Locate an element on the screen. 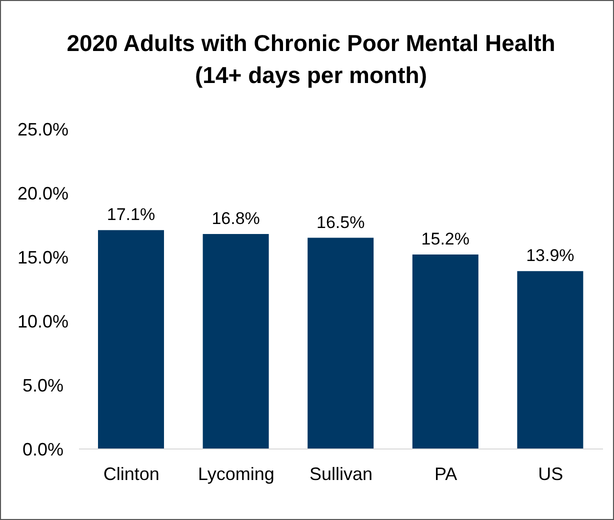  x-tick-label: Sullivan is located at coordinates (341, 474).